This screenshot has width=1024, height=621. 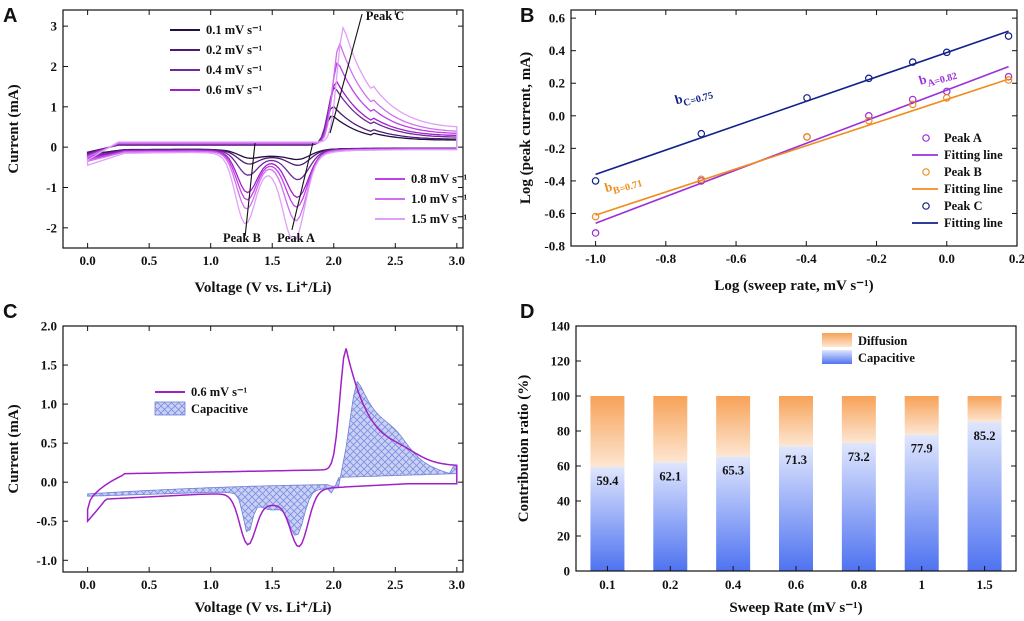 What do you see at coordinates (557, 18) in the screenshot?
I see `b-ytick-label: 0.6` at bounding box center [557, 18].